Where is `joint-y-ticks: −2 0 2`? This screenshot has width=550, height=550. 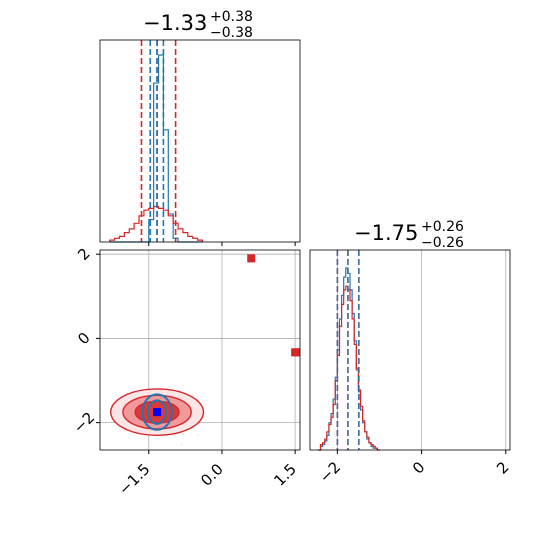
joint-y-ticks: −2 0 2 is located at coordinates (85, 340).